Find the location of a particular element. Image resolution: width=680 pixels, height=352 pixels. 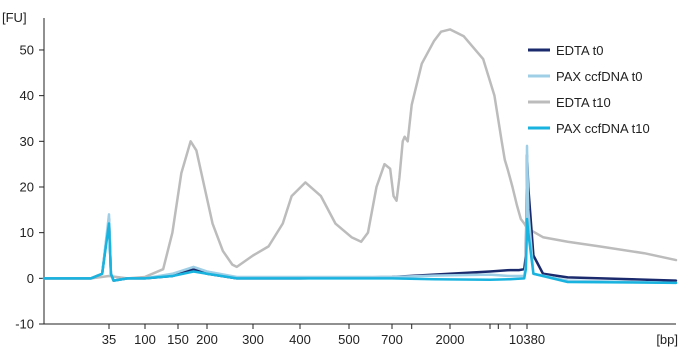

legend-label: PAX ccfDNA t10 is located at coordinates (603, 128).